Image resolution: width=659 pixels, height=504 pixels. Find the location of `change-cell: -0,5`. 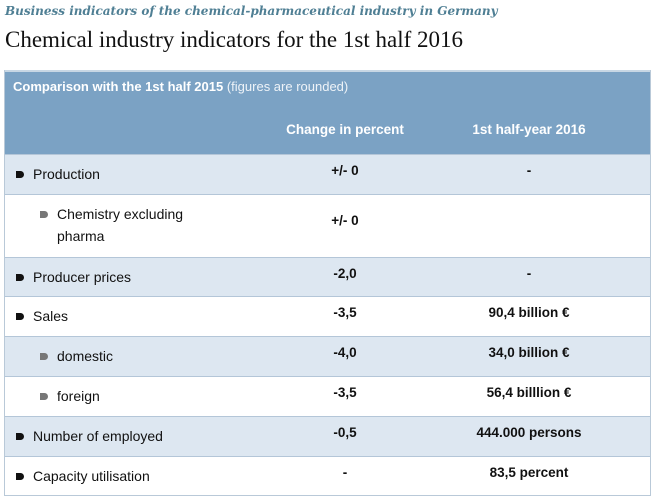

change-cell: -0,5 is located at coordinates (345, 432).